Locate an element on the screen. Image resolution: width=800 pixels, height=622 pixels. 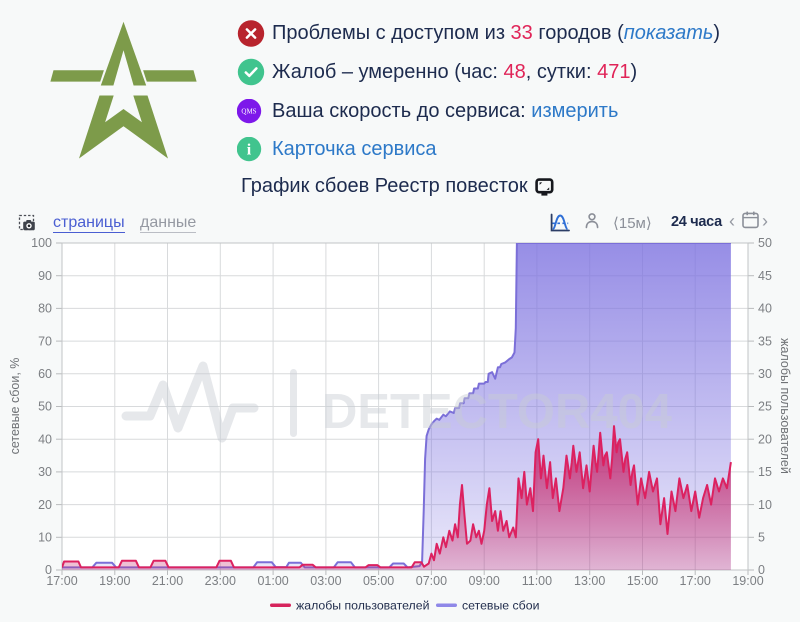
svg-text: 03:00 is located at coordinates (325, 581).